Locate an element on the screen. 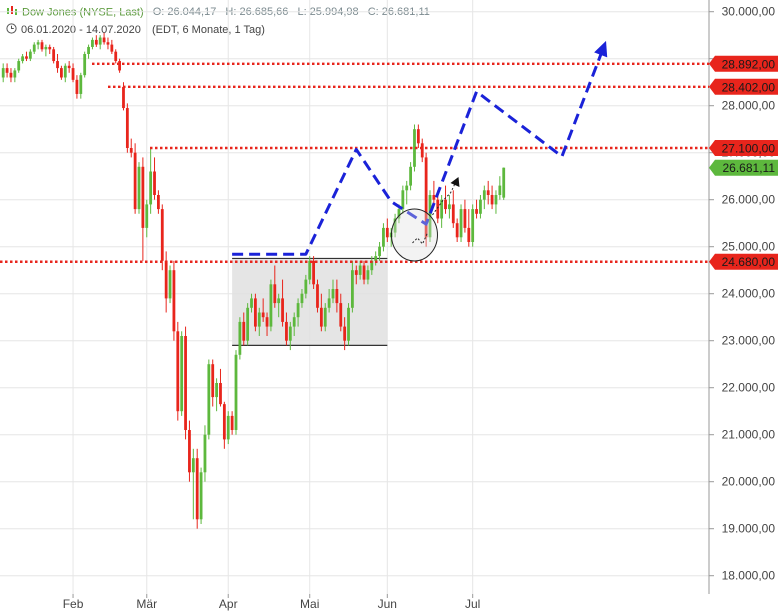  clock-icon is located at coordinates (11, 30).